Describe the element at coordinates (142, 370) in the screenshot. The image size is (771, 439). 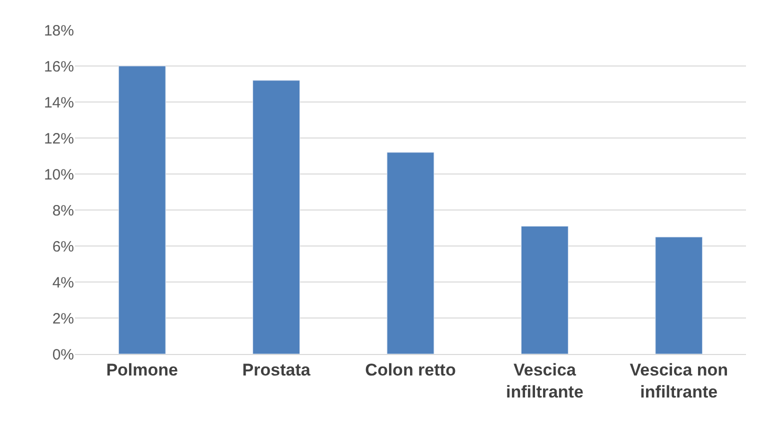
I see `x-tick-label: Polmone` at that location.